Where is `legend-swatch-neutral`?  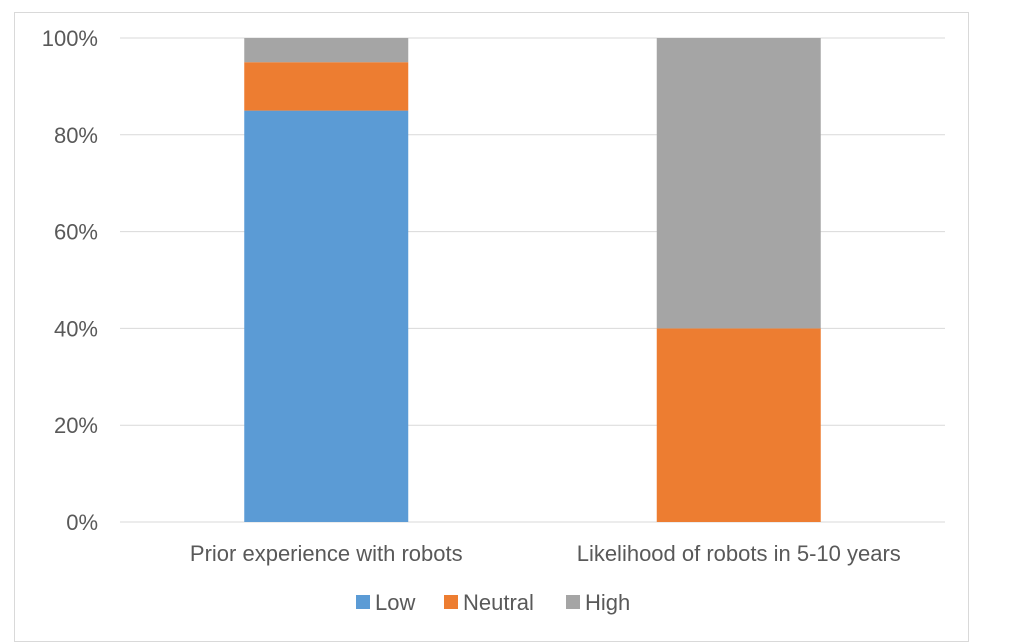 legend-swatch-neutral is located at coordinates (451, 602).